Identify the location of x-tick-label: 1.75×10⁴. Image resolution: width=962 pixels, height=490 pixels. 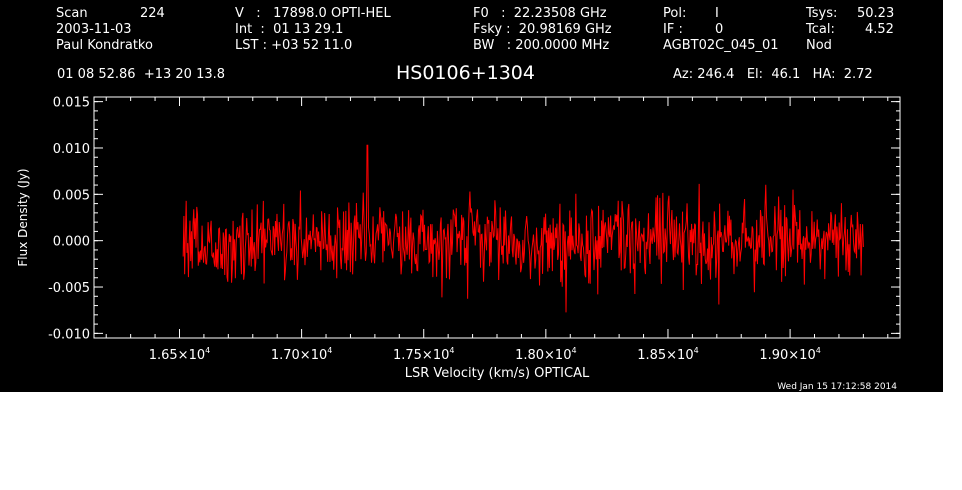
(423, 354).